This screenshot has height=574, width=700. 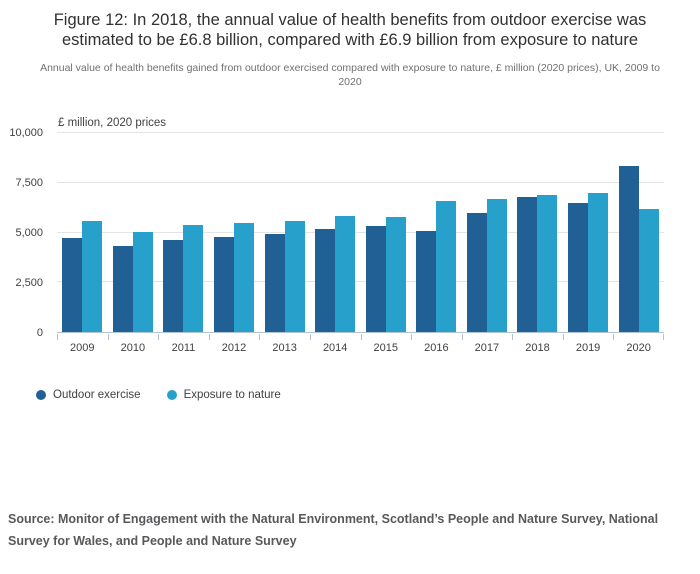 What do you see at coordinates (628, 248) in the screenshot?
I see `bar-outdoor-exercise-2020` at bounding box center [628, 248].